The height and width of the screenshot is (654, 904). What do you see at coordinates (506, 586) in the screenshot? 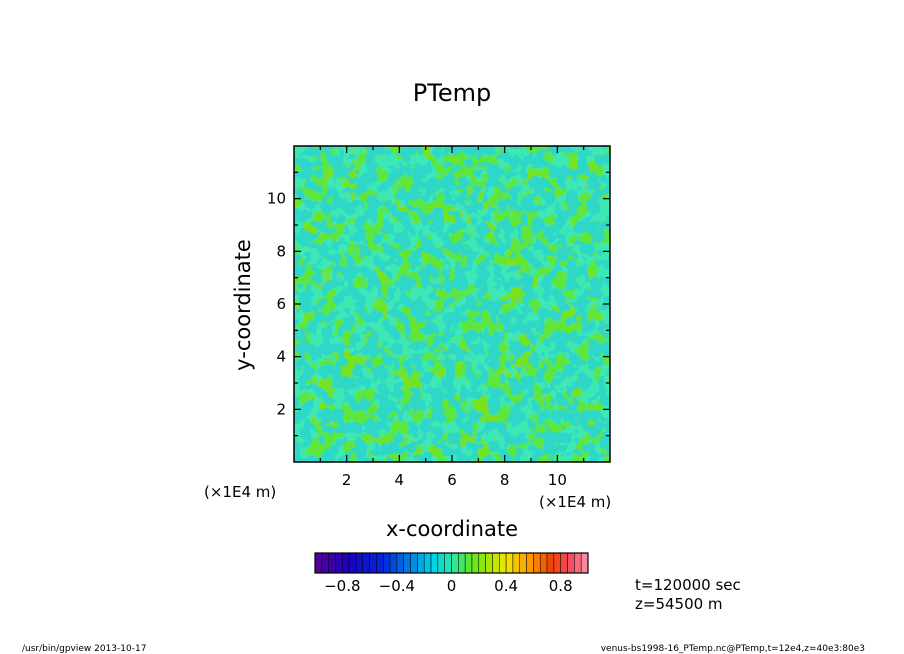
I see `colorbar-tick-label: 0.4` at bounding box center [506, 586].